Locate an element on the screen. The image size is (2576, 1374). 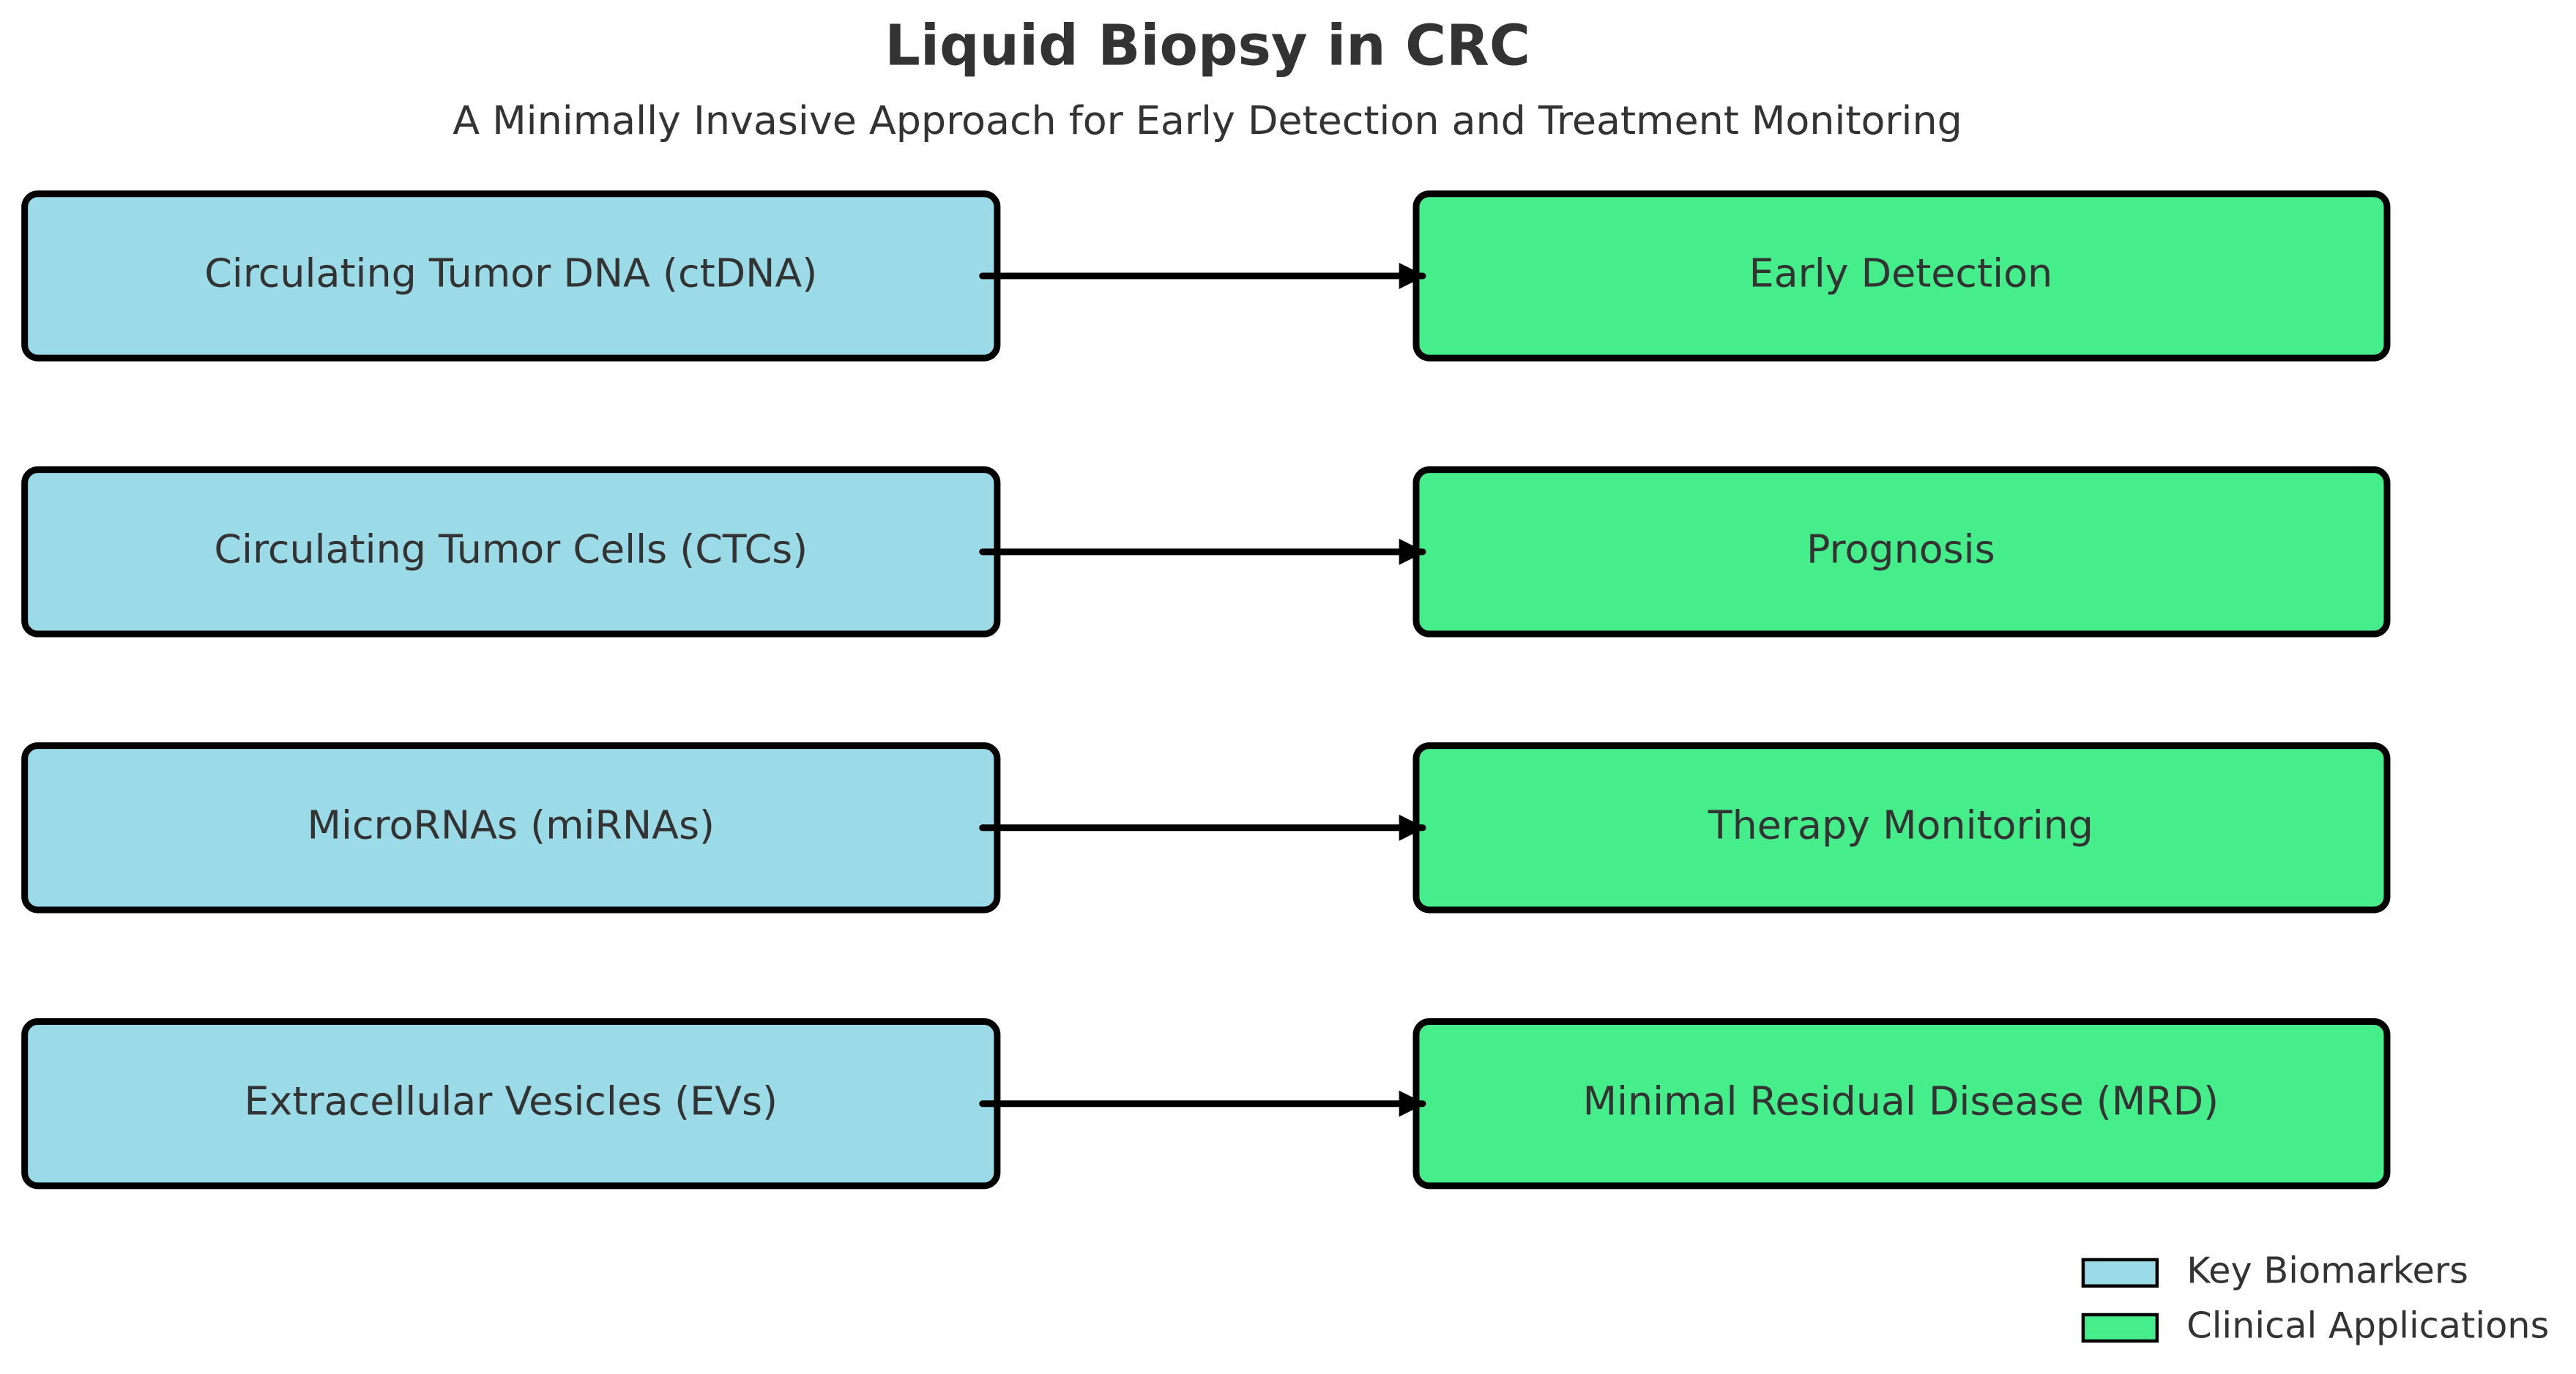
application-label: Prognosis is located at coordinates (1900, 549).